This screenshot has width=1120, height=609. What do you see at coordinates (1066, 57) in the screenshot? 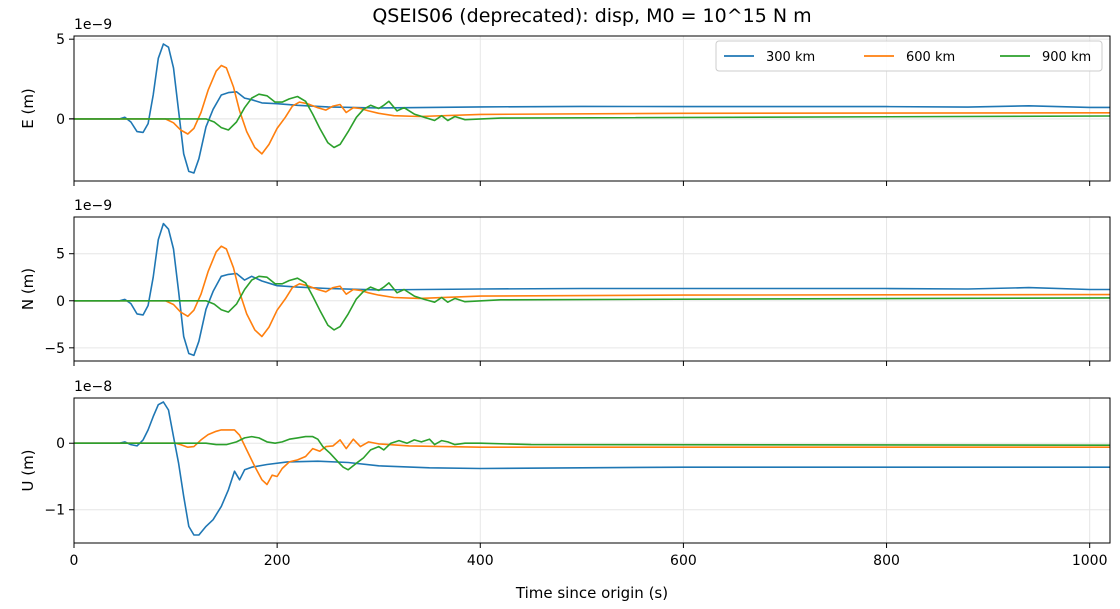
I see `legend-label: 900 km` at bounding box center [1066, 57].